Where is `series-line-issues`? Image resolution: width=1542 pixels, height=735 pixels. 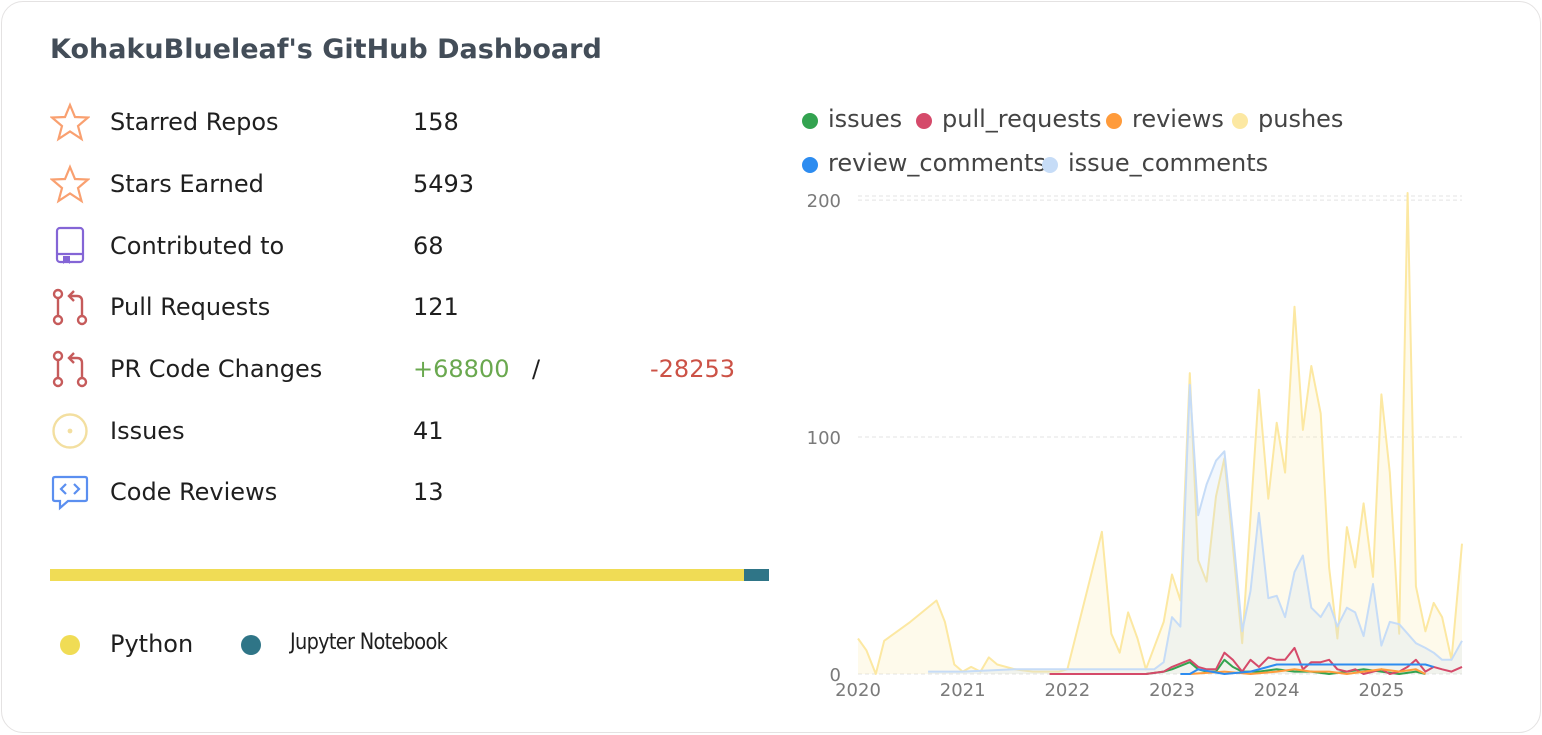
series-line-issues is located at coordinates (1237, 666).